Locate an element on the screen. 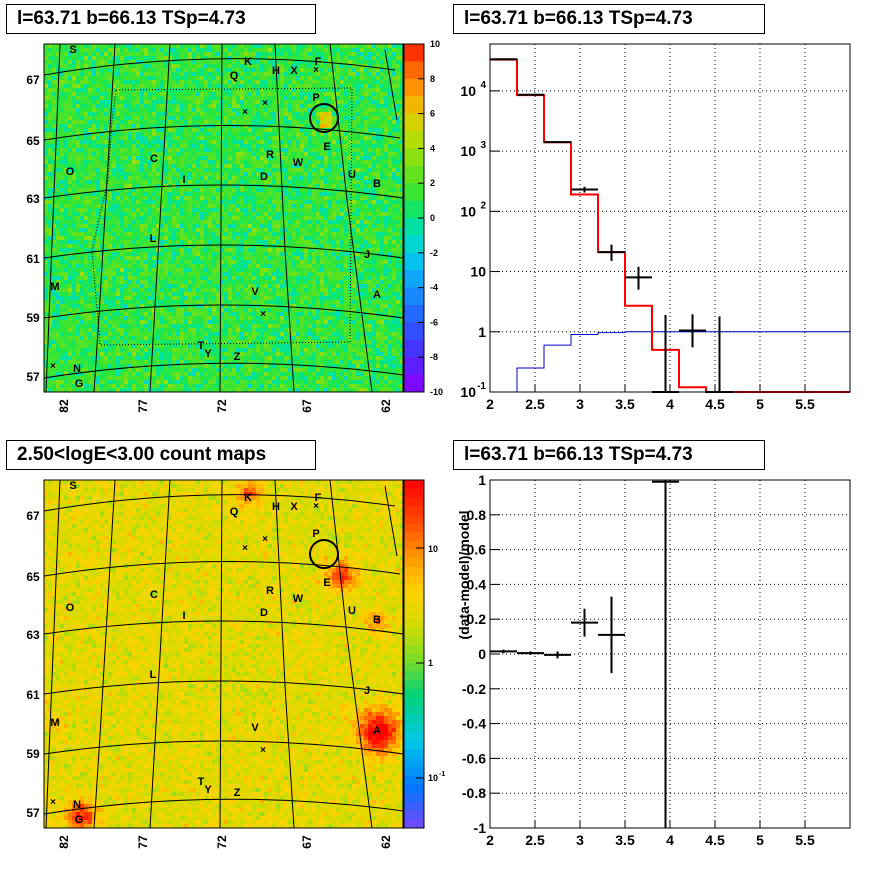  ratio-y-tick-label: -0.8 is located at coordinates (474, 793).